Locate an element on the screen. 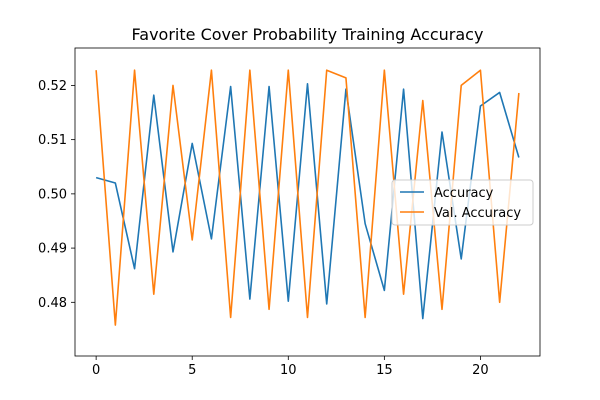 The width and height of the screenshot is (600, 400). legend-box is located at coordinates (462, 202).